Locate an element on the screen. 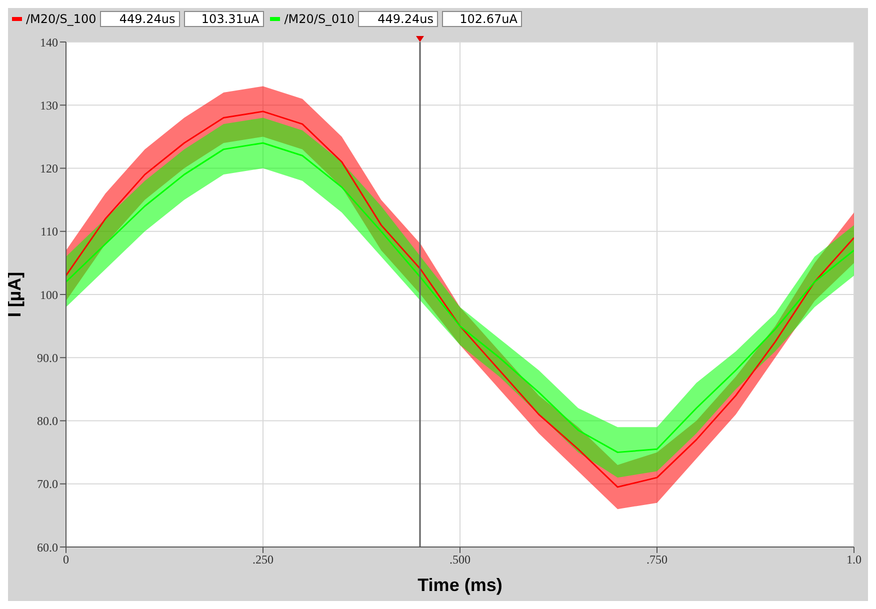 Image resolution: width=876 pixels, height=609 pixels. legend-label: /M20/S_100 is located at coordinates (61, 19).